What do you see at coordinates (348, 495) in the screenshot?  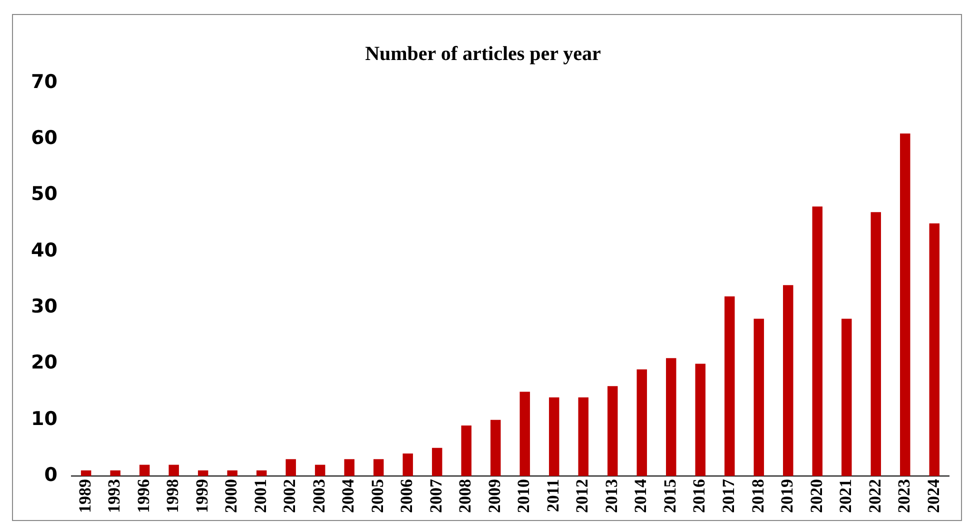 I see `x-tick-label: 2004` at bounding box center [348, 495].